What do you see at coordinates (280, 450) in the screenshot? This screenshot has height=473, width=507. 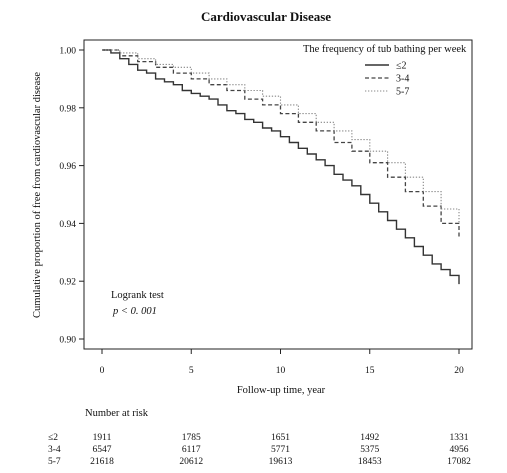 I see `risk-cell: 5771` at bounding box center [280, 450].